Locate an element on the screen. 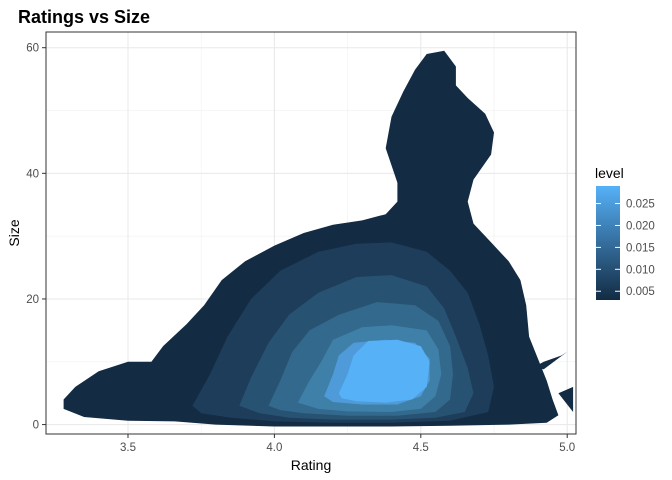 The image size is (672, 480). y-tick-label: 20 is located at coordinates (32, 300).